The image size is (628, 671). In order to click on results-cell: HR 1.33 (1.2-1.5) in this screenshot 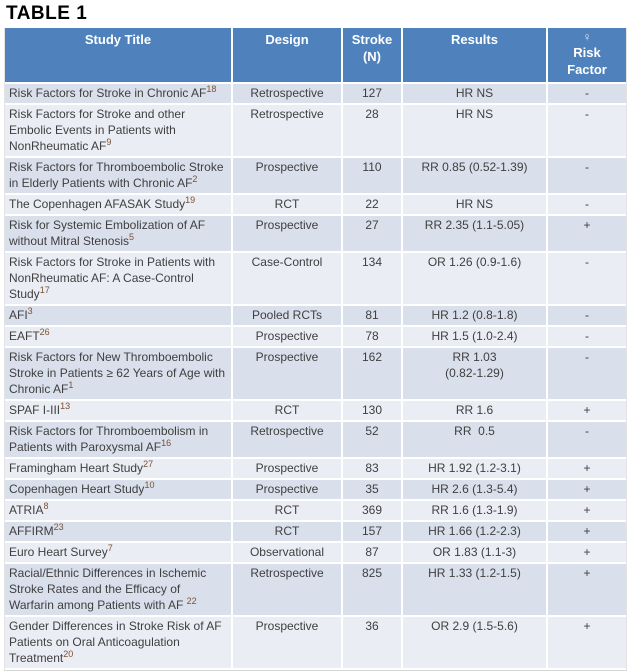, I will do `click(475, 590)`.